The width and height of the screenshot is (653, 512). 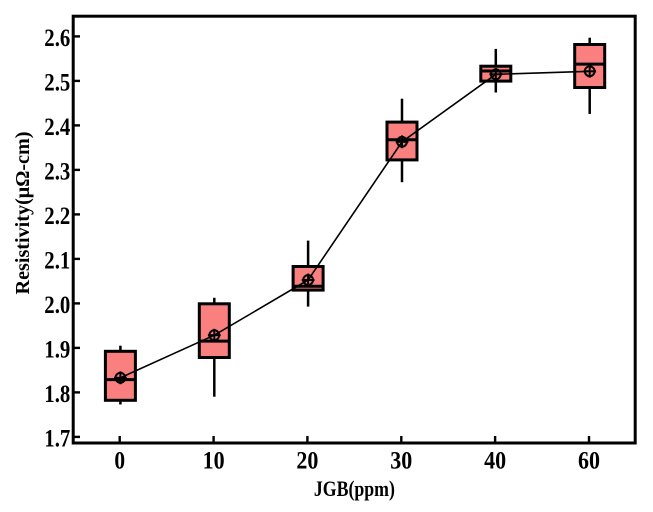 What do you see at coordinates (119, 460) in the screenshot?
I see `svg-text: 0` at bounding box center [119, 460].